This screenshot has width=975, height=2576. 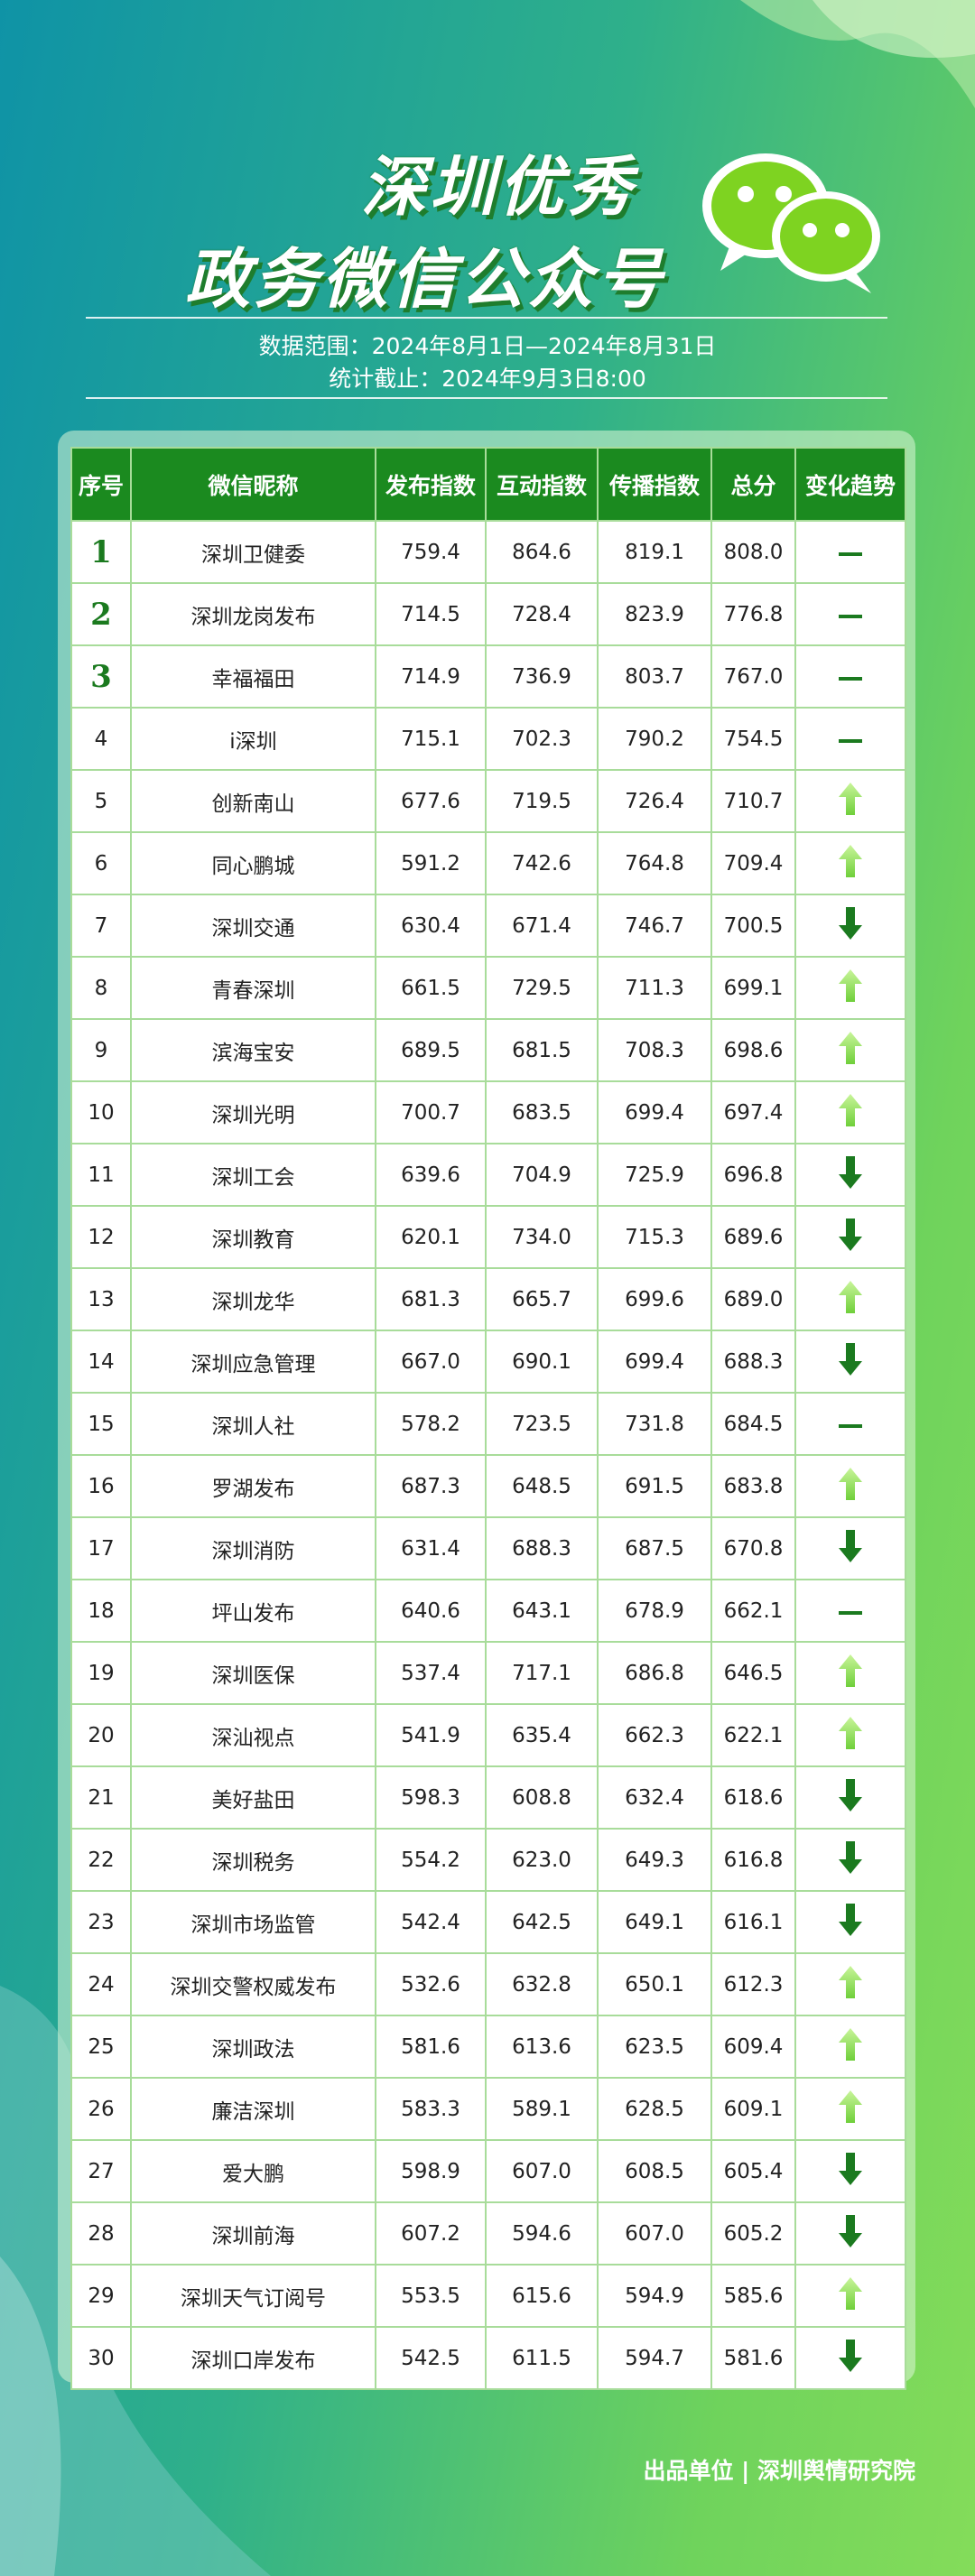 I want to click on score: 598.3, so click(x=431, y=1798).